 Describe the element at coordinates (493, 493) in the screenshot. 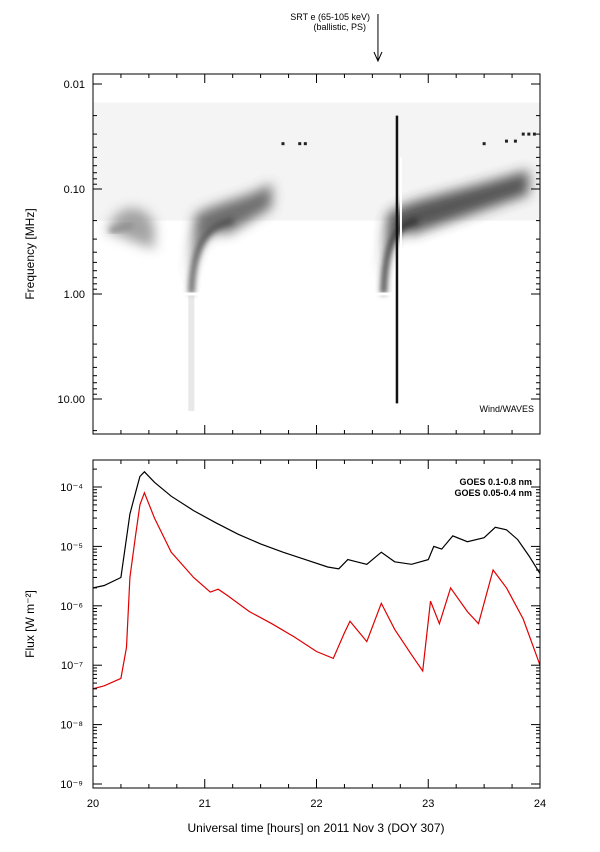

I see `legend-entry-goes-short: GOES 0.05-0.4 nm` at that location.